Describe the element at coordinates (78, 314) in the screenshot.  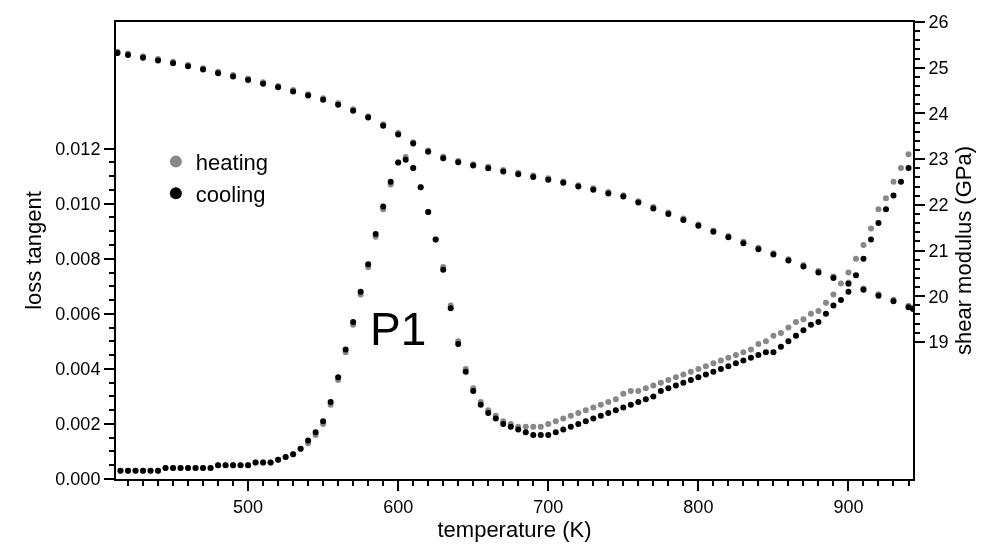
I see `y-tick-label: 0.006` at that location.